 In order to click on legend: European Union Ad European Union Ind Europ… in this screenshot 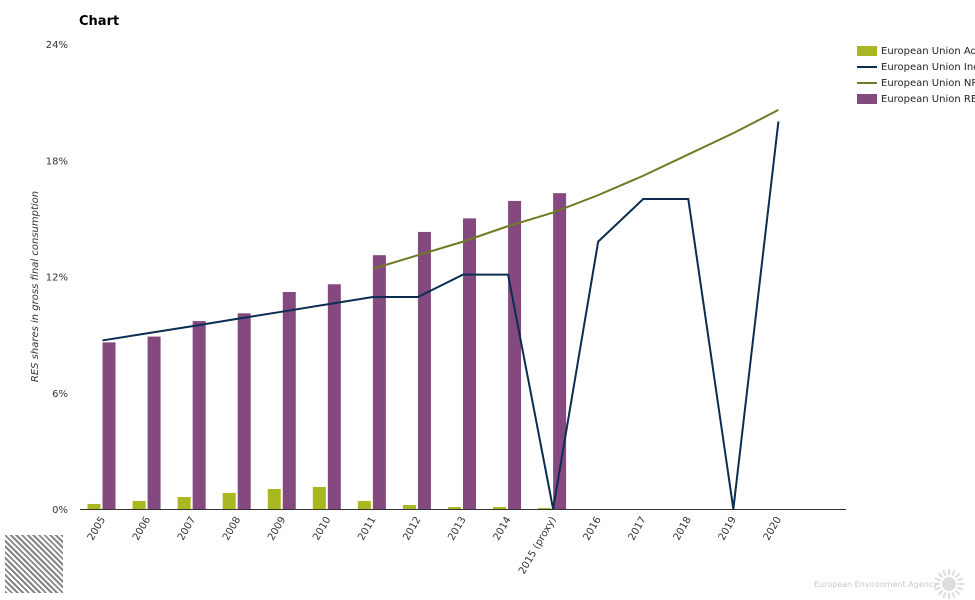, I will do `click(916, 75)`.